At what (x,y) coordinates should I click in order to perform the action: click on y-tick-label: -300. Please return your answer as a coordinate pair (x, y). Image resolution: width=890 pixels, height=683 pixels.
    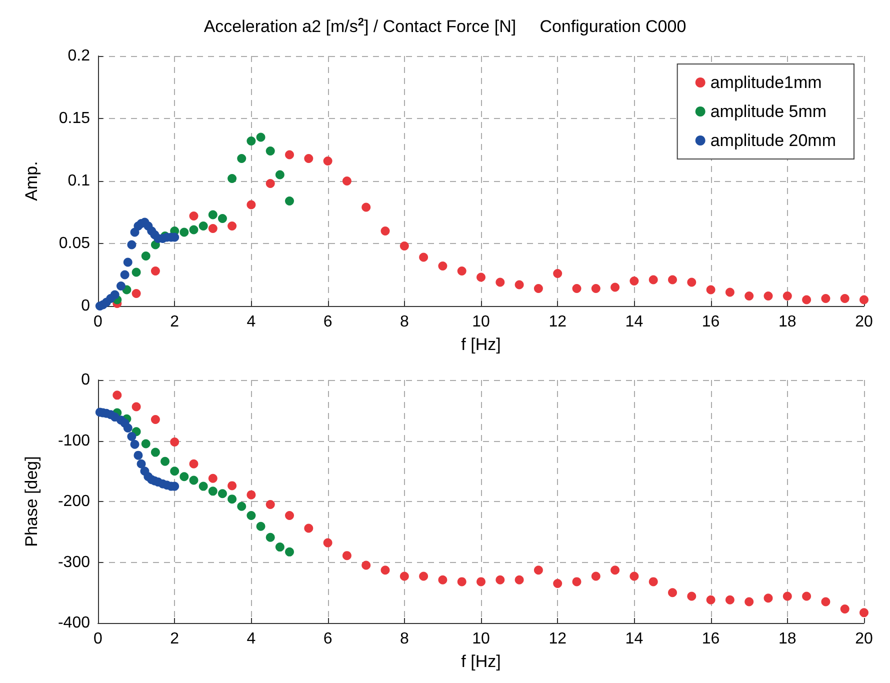
    Looking at the image, I should click on (74, 562).